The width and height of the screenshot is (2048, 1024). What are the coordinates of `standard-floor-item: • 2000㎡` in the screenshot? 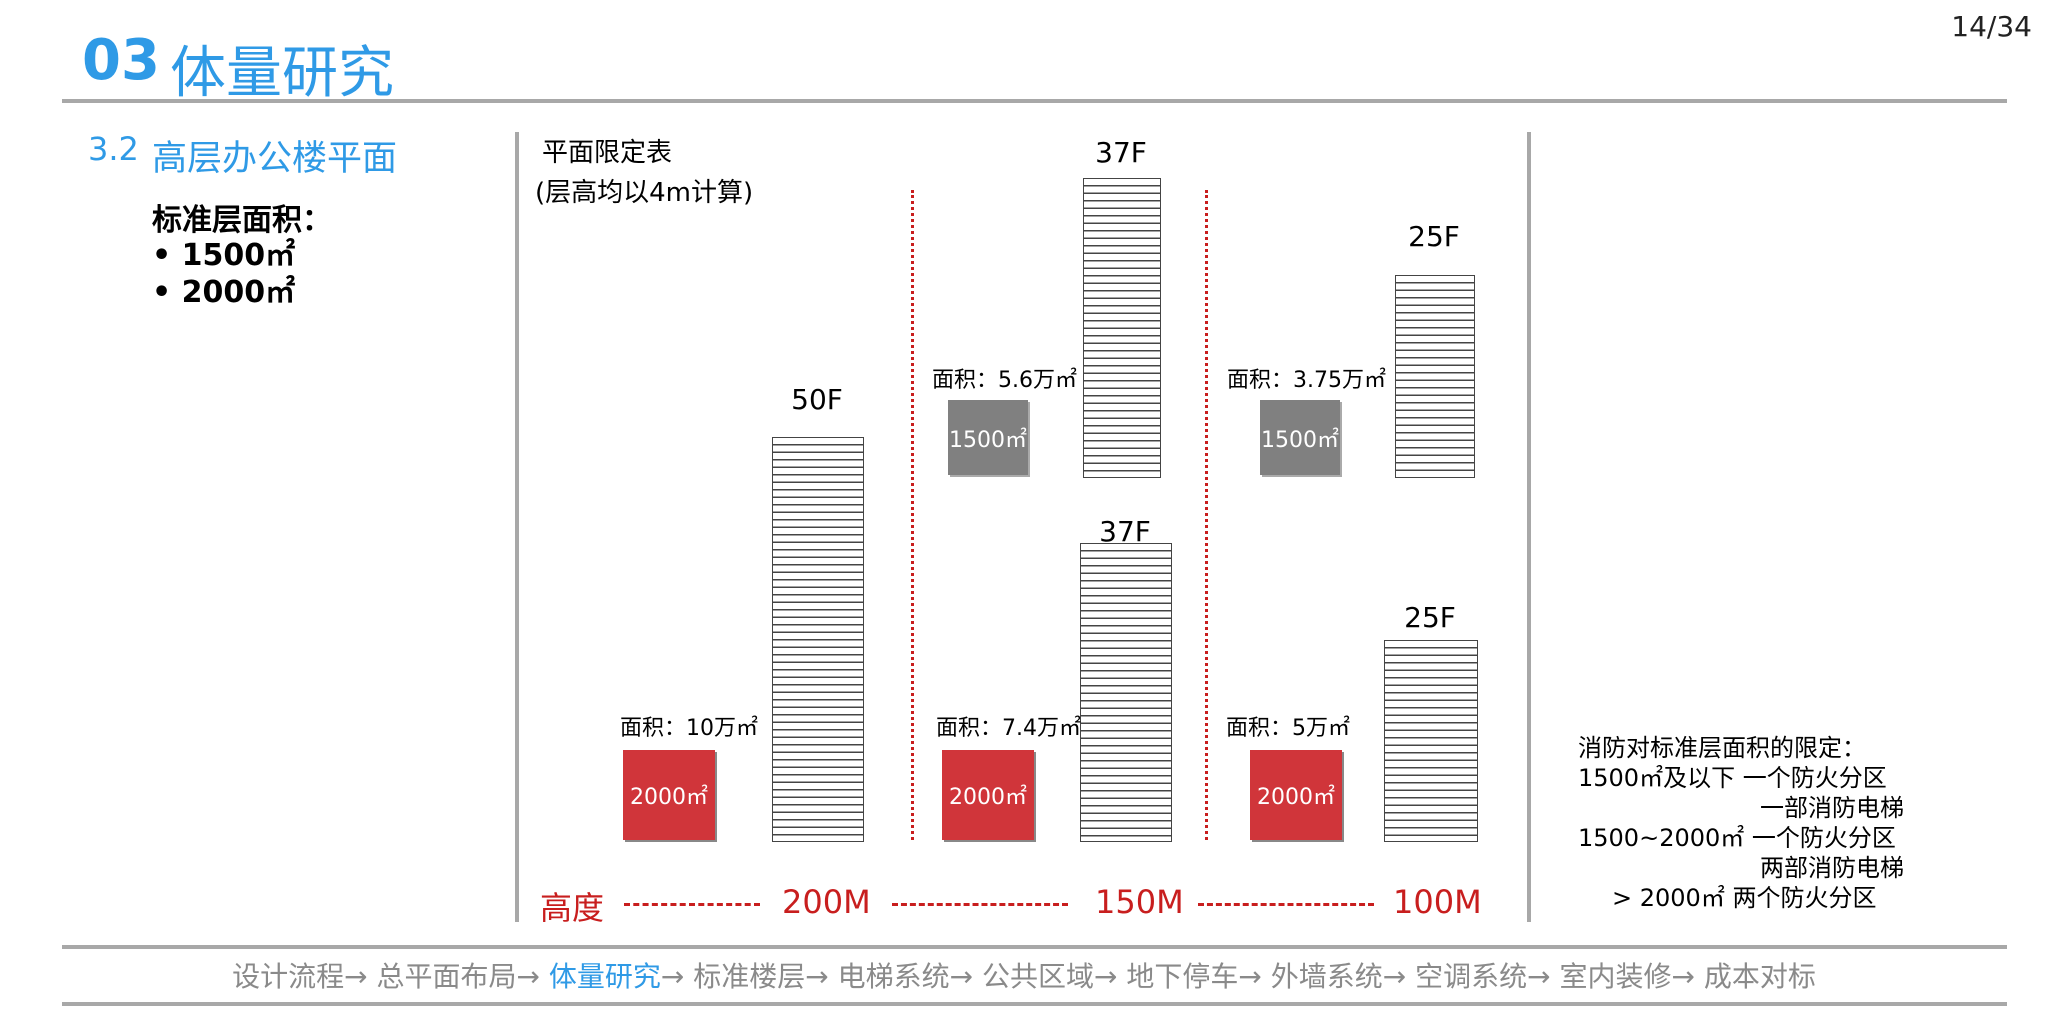 It's located at (224, 292).